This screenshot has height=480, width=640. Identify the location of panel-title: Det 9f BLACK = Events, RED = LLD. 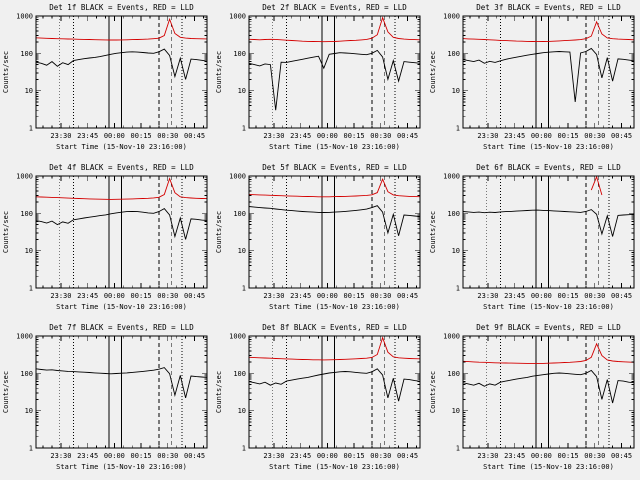
(548, 327).